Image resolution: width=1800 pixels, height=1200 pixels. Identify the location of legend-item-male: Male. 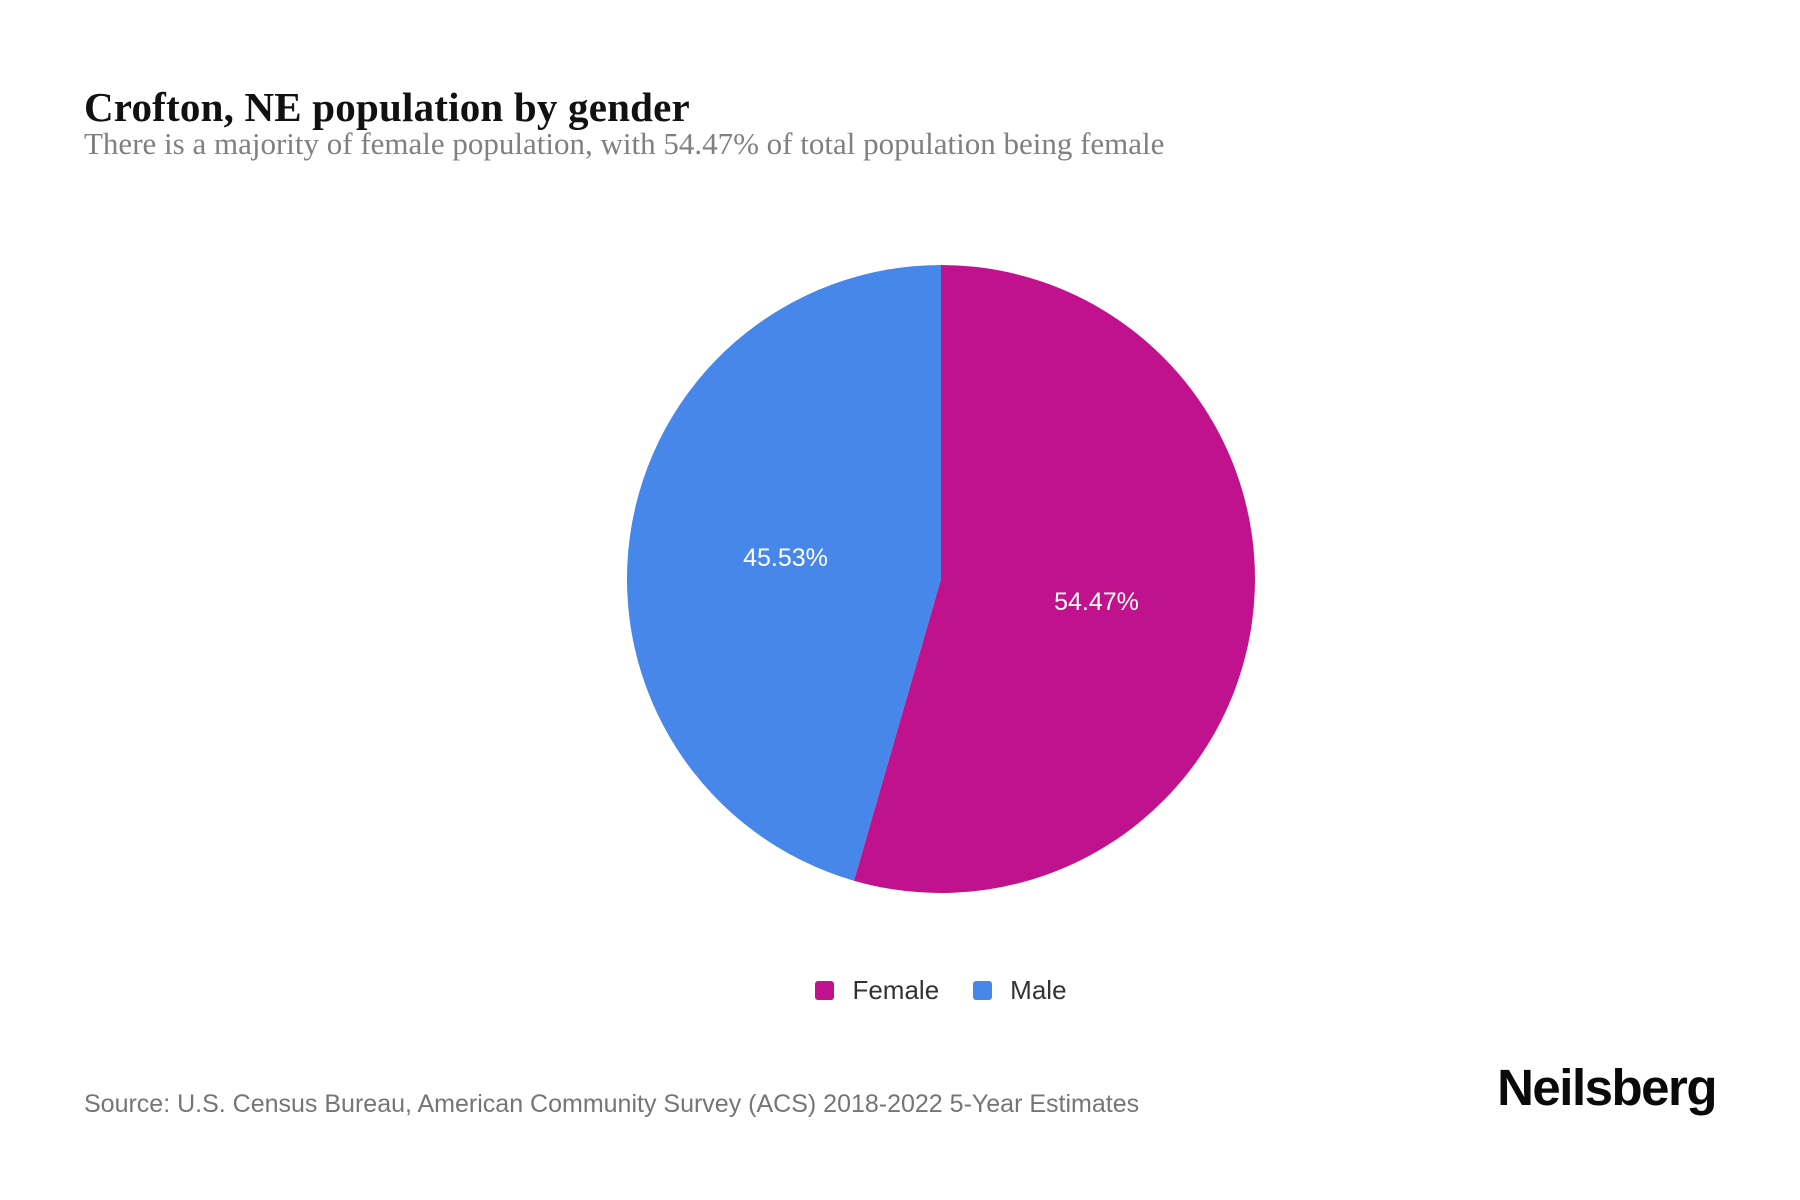
(1020, 990).